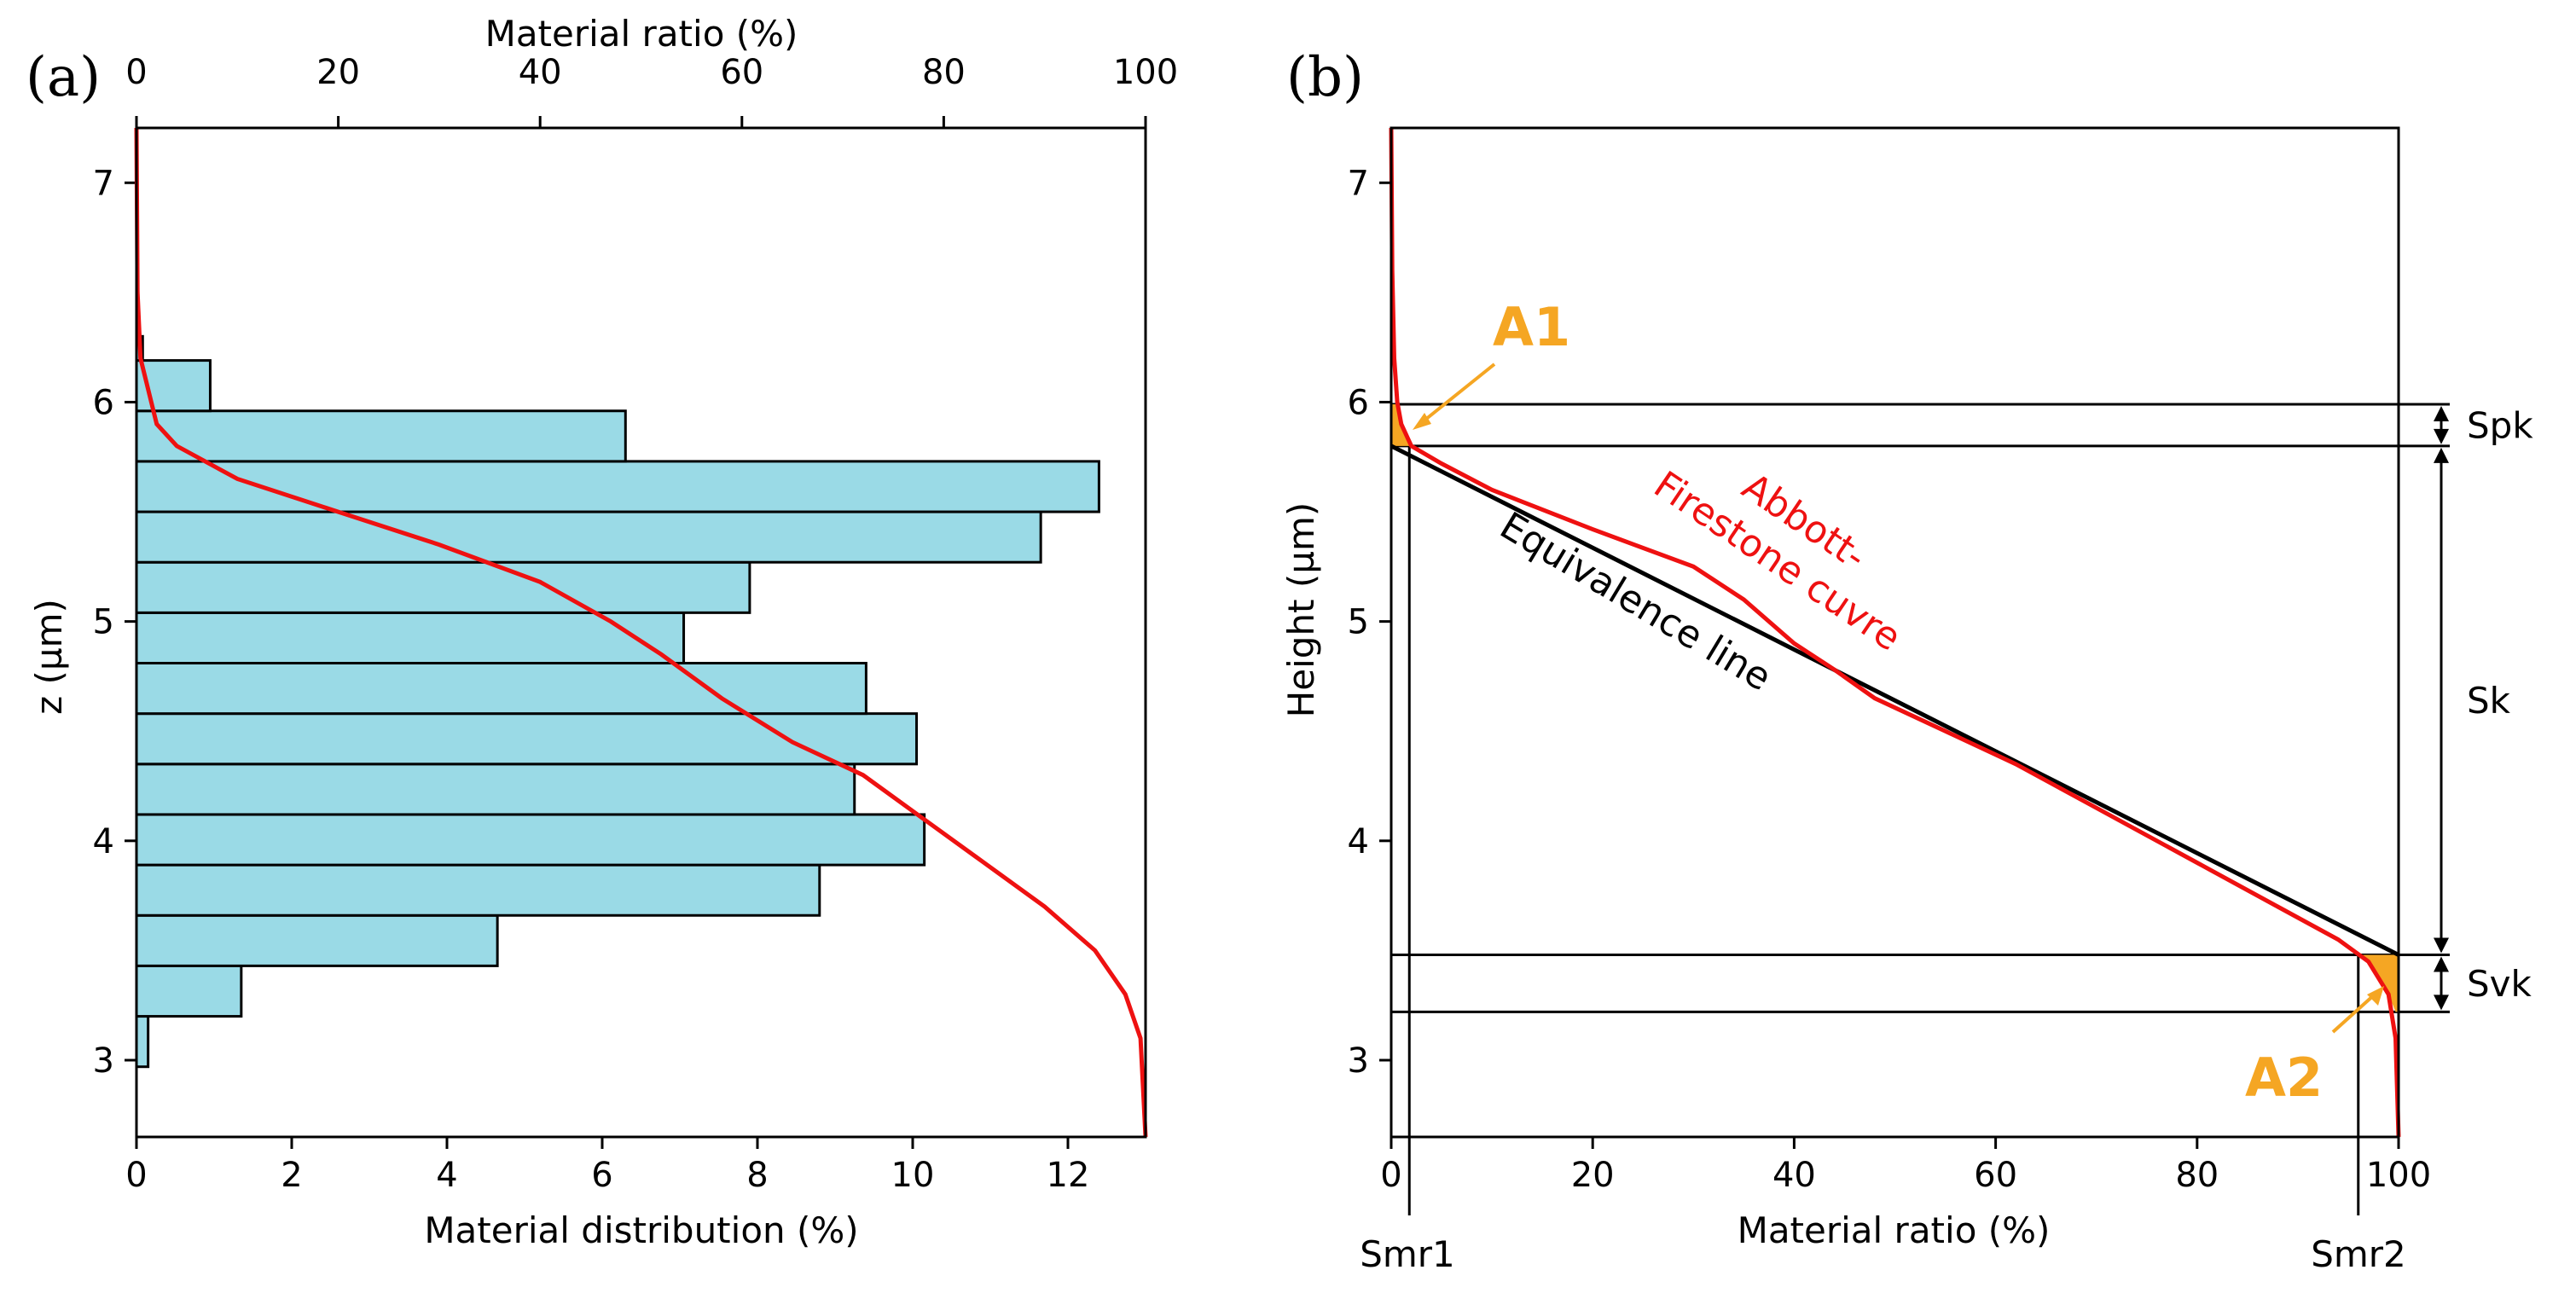 The height and width of the screenshot is (1299, 2576). I want to click on area-a2-arrowhead, so click(2375, 996).